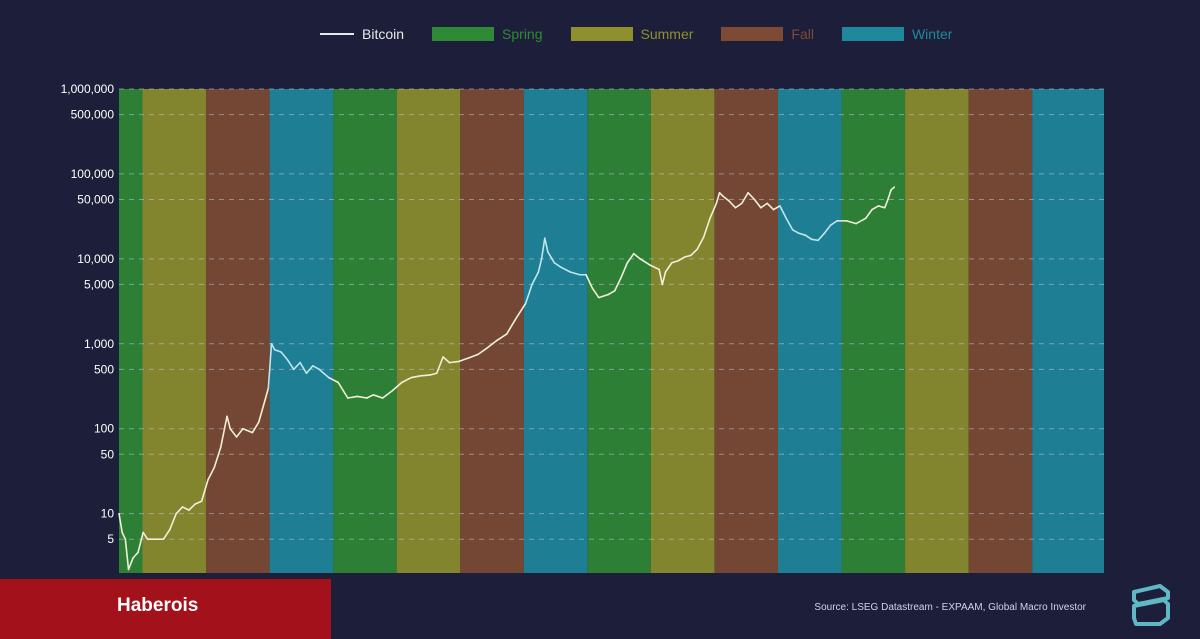 This screenshot has height=639, width=1200. Describe the element at coordinates (99, 284) in the screenshot. I see `y-tick-label: 5,000` at that location.